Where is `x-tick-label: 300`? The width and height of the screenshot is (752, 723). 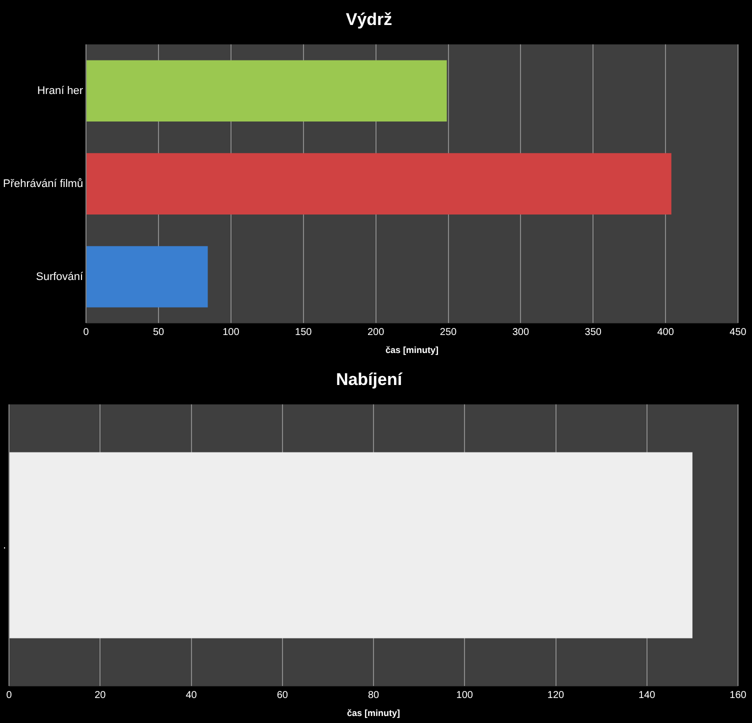
x-tick-label: 300 is located at coordinates (521, 332).